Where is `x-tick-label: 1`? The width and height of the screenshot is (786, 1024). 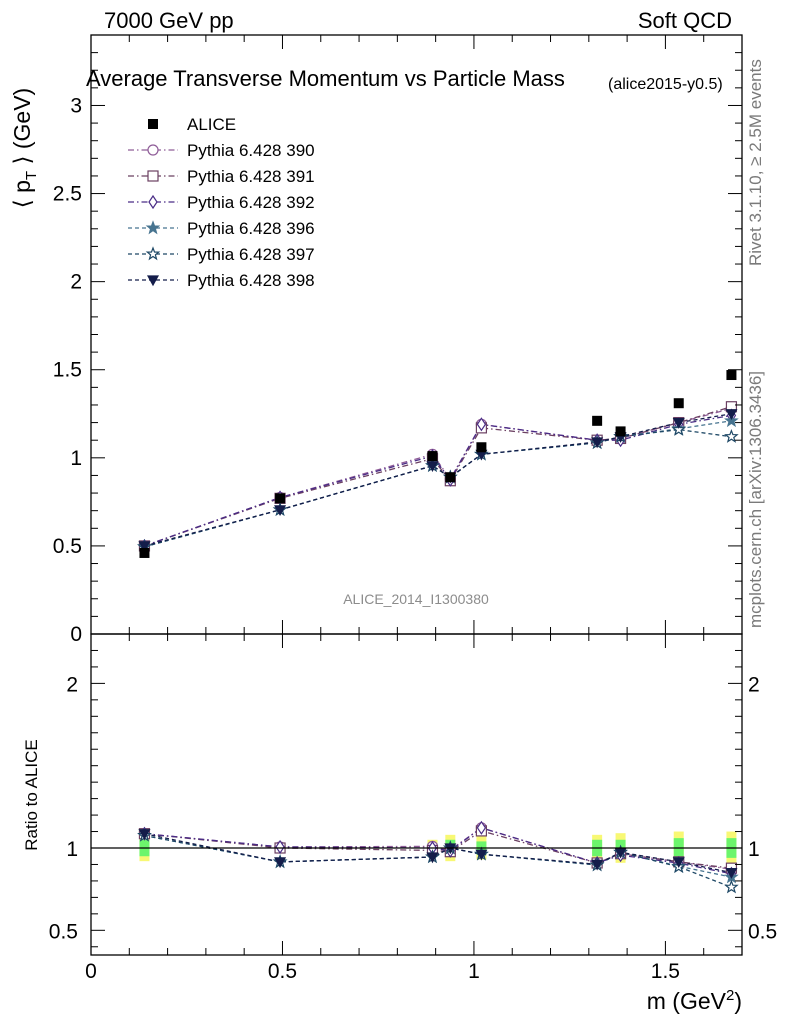 x-tick-label: 1 is located at coordinates (474, 971).